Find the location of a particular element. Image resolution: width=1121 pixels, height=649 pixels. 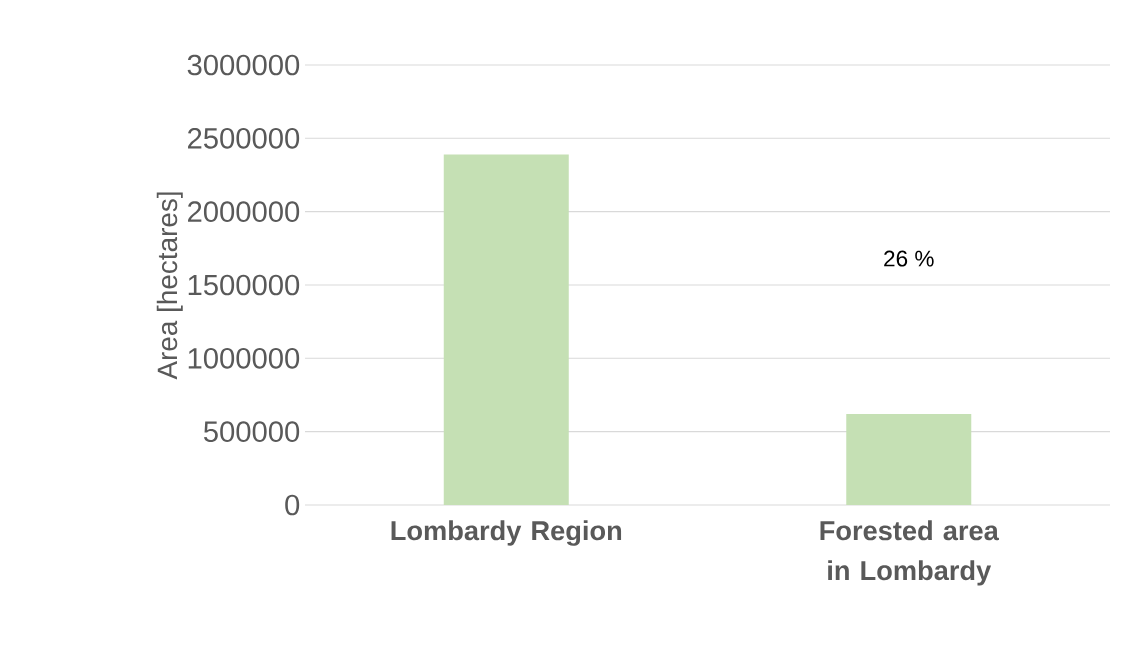

y-tick-label: 0 is located at coordinates (292, 505).